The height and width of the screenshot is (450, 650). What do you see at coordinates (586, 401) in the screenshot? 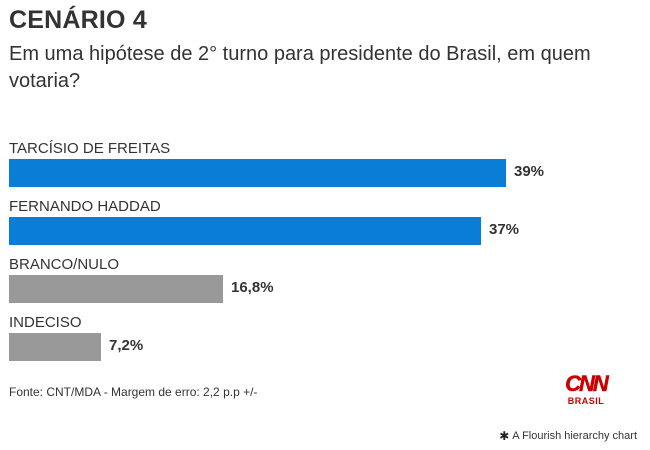
I see `cnn-logo-subtext: BRASIL` at bounding box center [586, 401].